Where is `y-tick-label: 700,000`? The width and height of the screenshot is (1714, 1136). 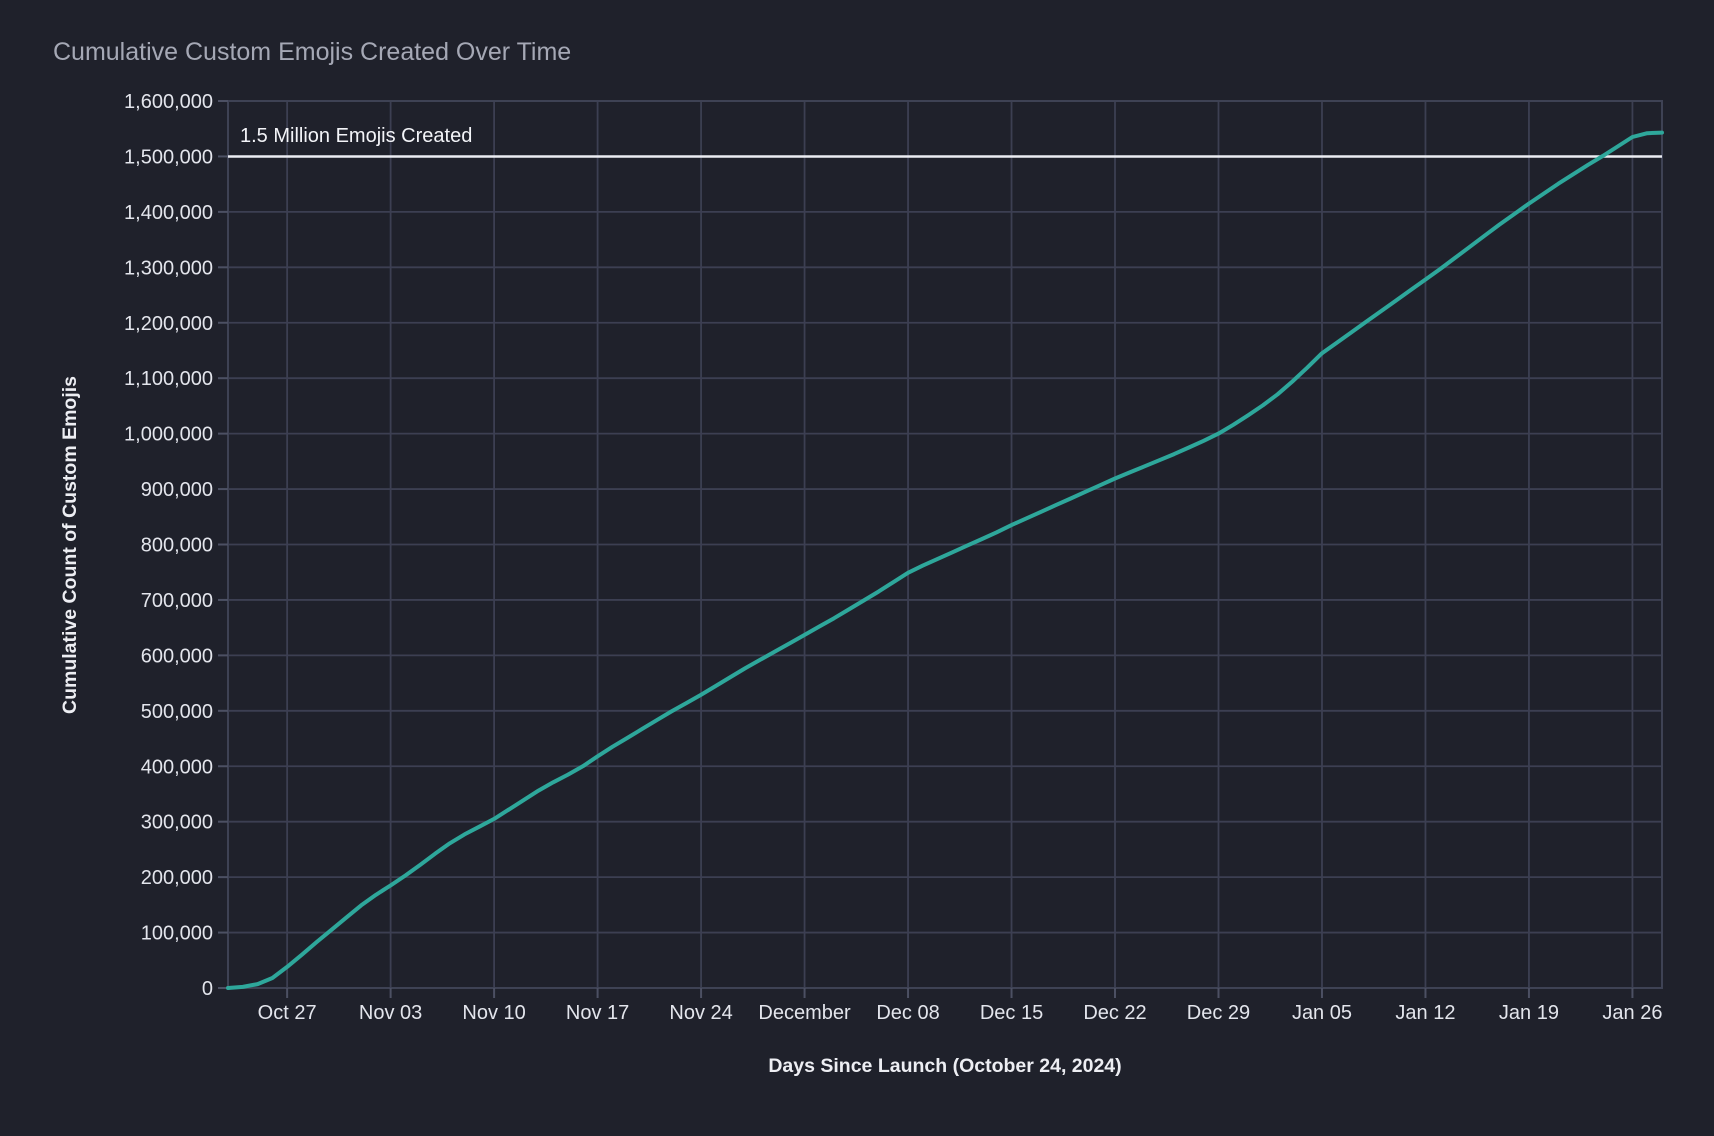
y-tick-label: 700,000 is located at coordinates (177, 601).